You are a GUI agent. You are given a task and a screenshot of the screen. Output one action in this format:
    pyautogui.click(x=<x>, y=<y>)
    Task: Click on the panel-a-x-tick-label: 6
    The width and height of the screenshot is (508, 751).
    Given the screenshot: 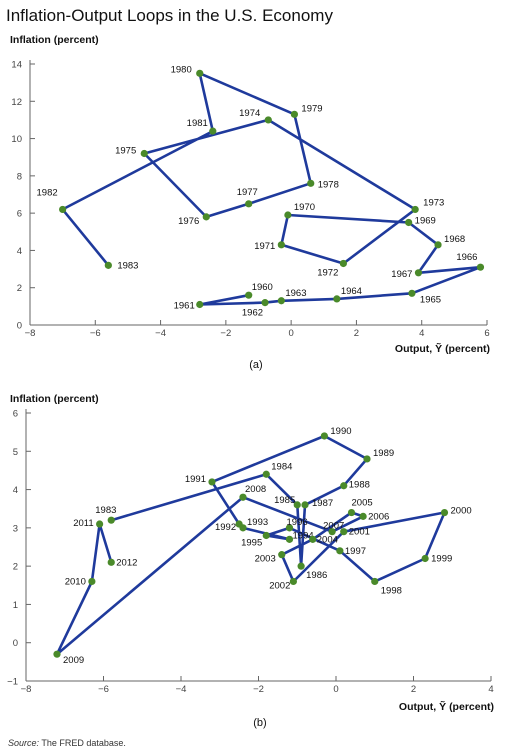 What is the action you would take?
    pyautogui.click(x=486, y=333)
    